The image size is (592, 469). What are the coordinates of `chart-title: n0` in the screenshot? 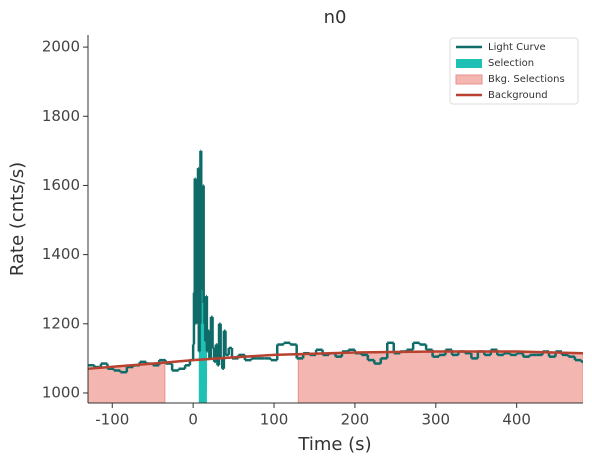 It's located at (335, 17).